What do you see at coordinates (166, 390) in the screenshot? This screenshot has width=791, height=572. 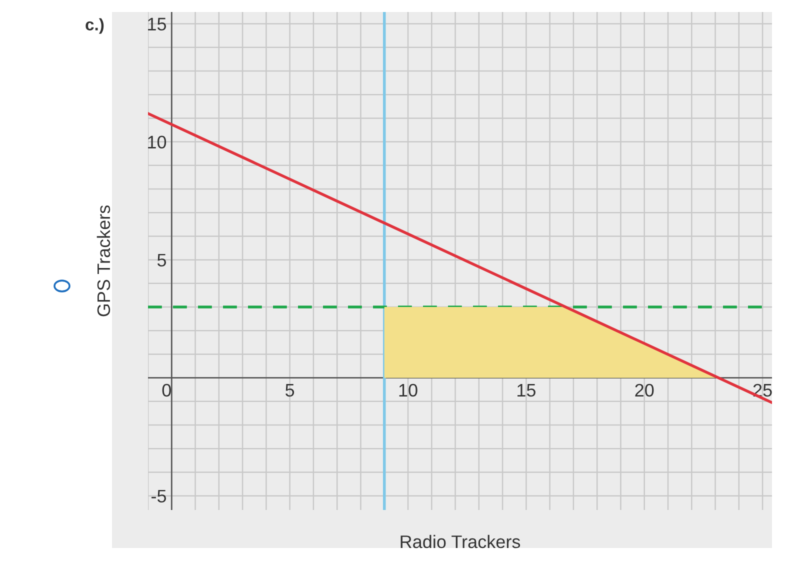 I see `x-tick-label: 0` at bounding box center [166, 390].